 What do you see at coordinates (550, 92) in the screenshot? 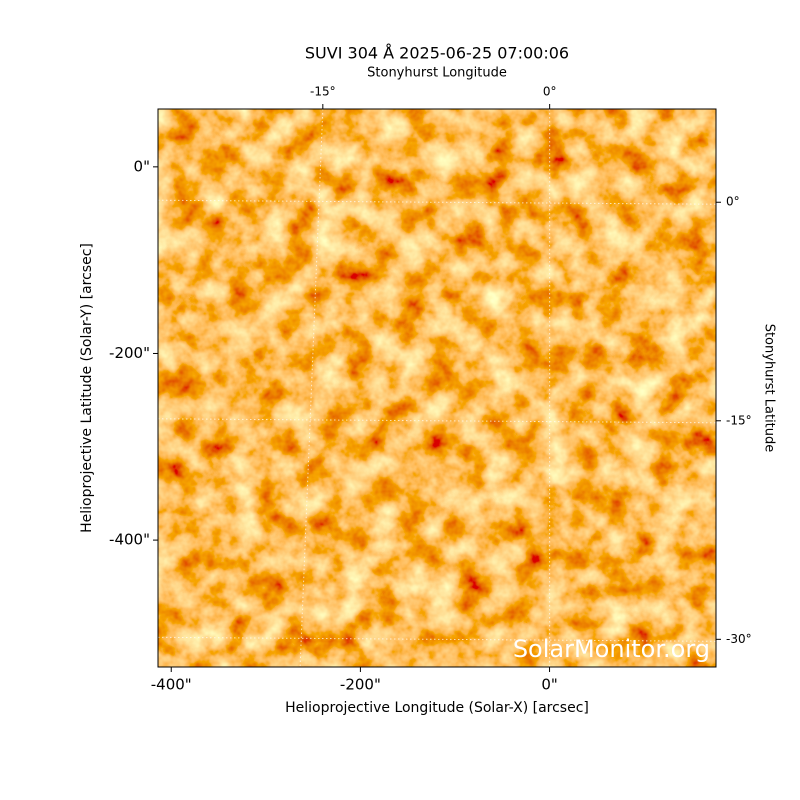
I see `x2-tick-label: 0°` at bounding box center [550, 92].